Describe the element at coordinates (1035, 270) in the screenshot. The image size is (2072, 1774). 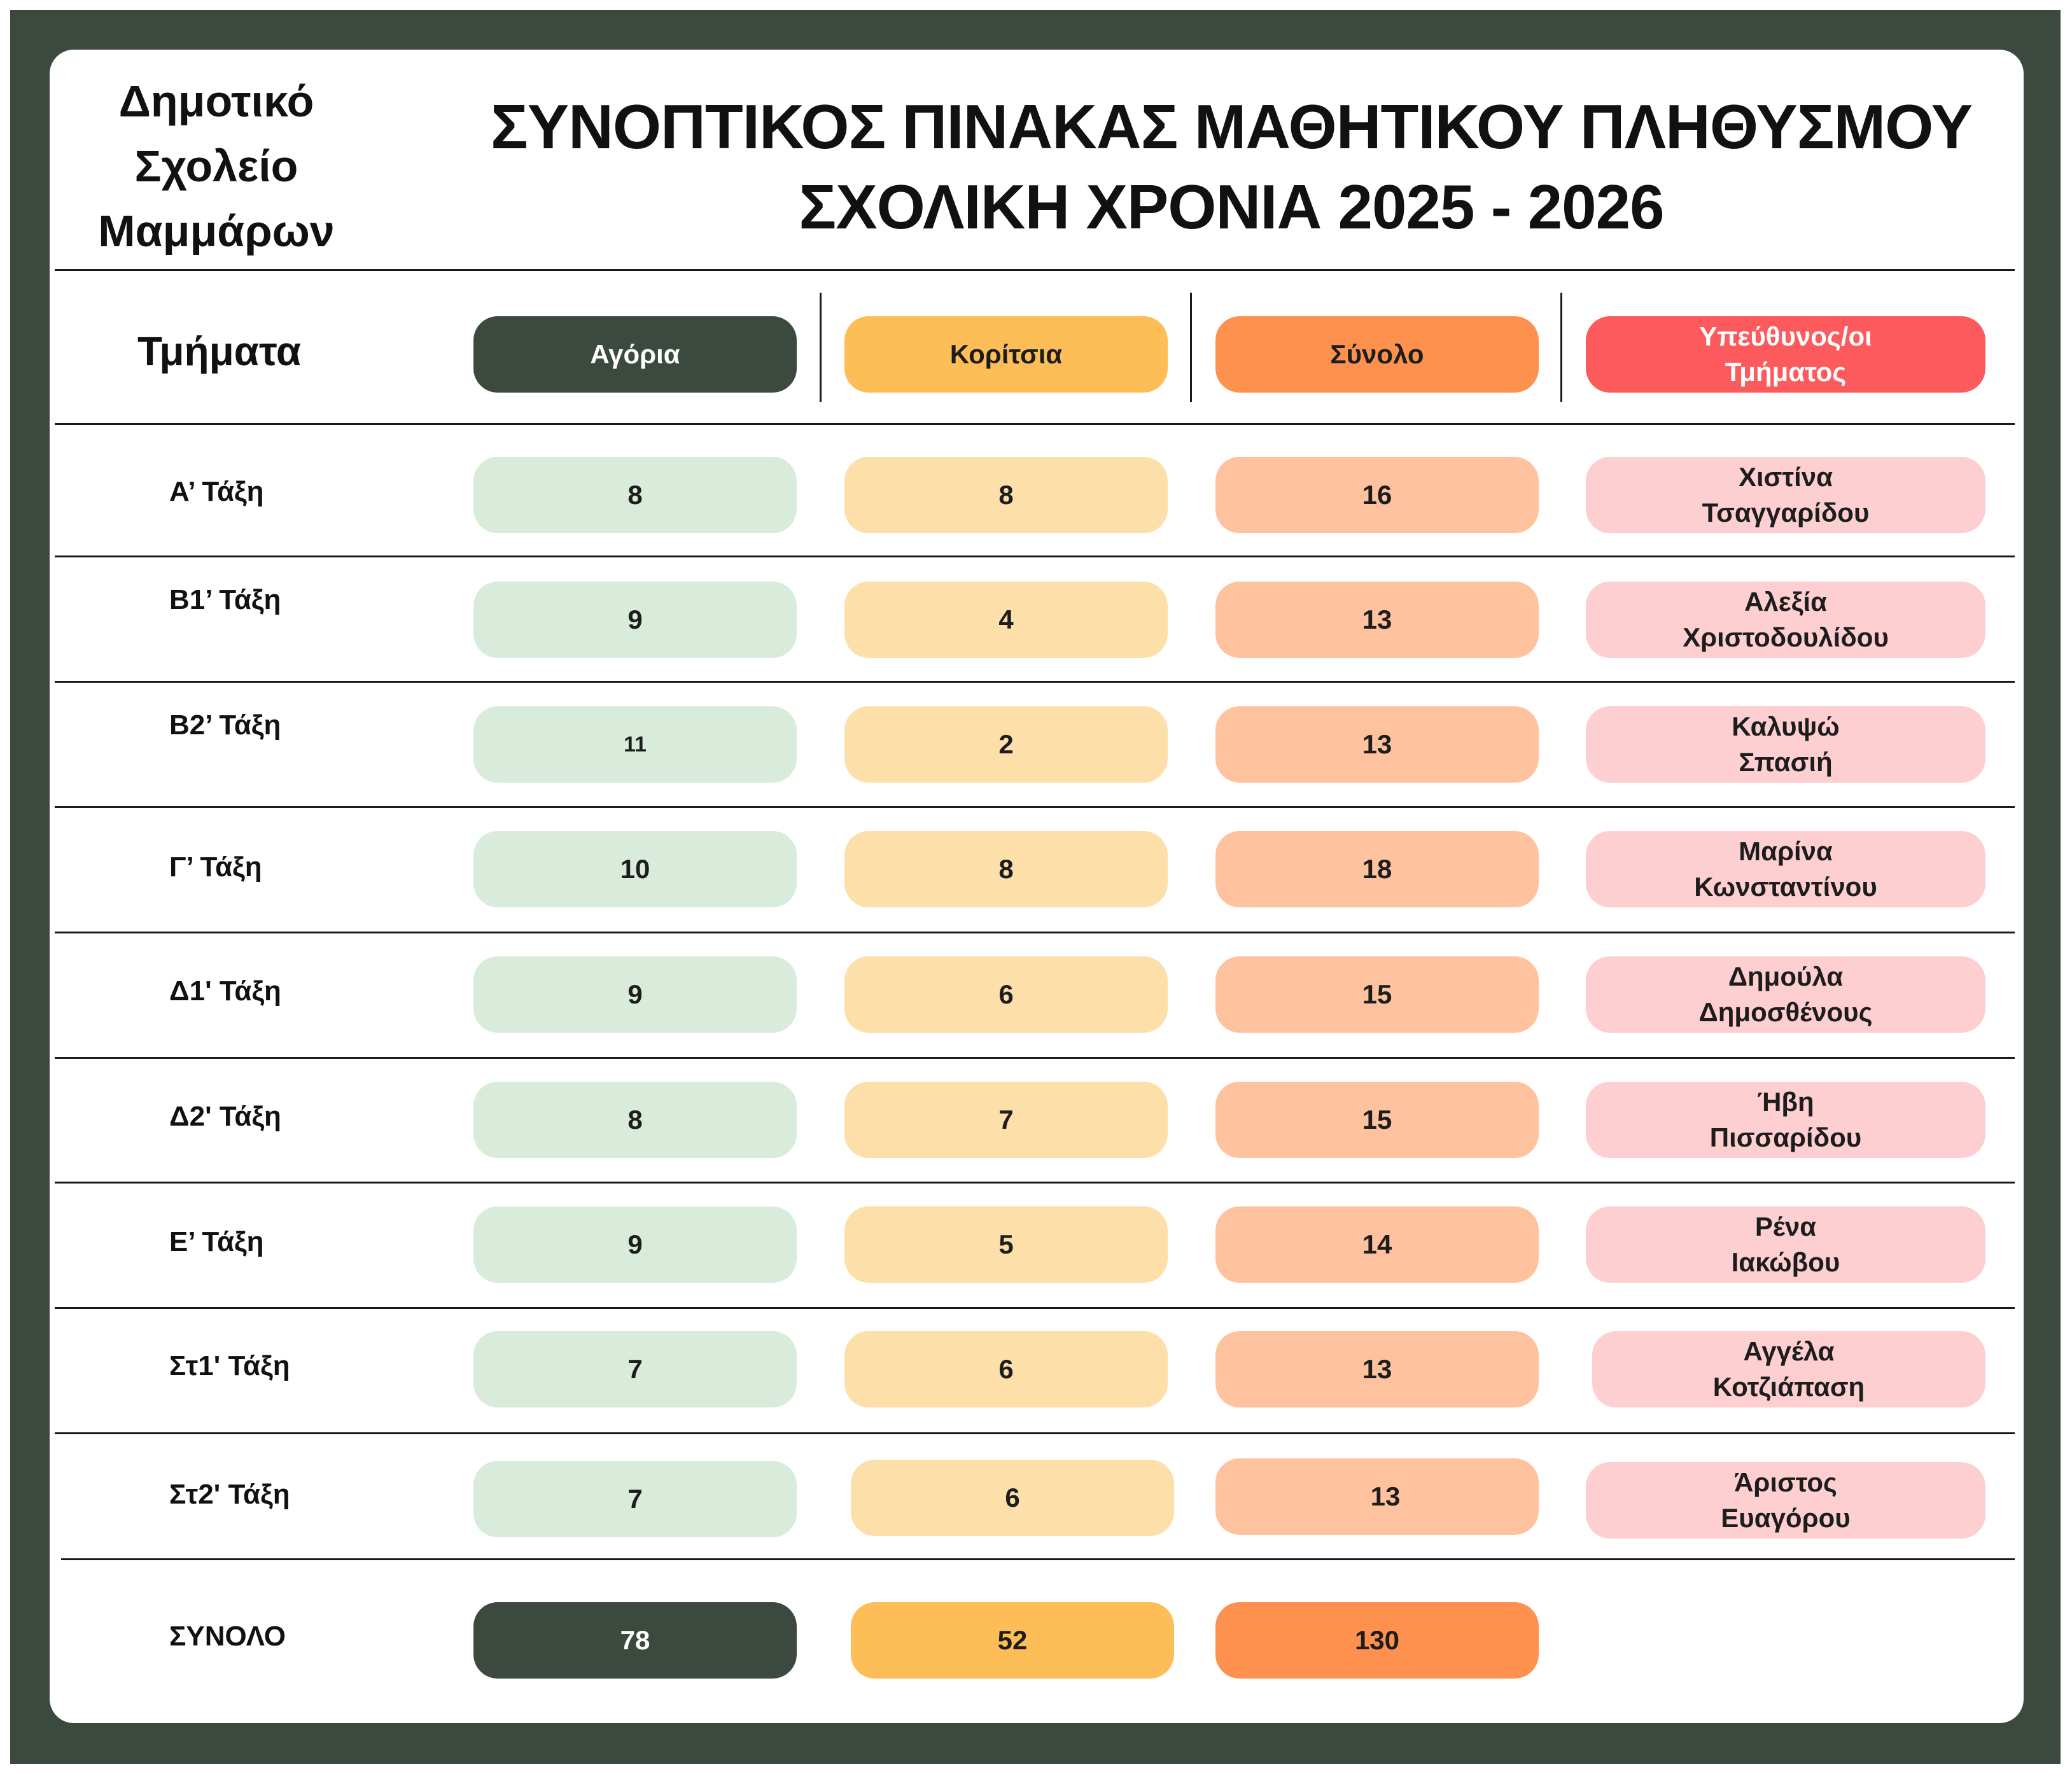
I see `header-divider` at that location.